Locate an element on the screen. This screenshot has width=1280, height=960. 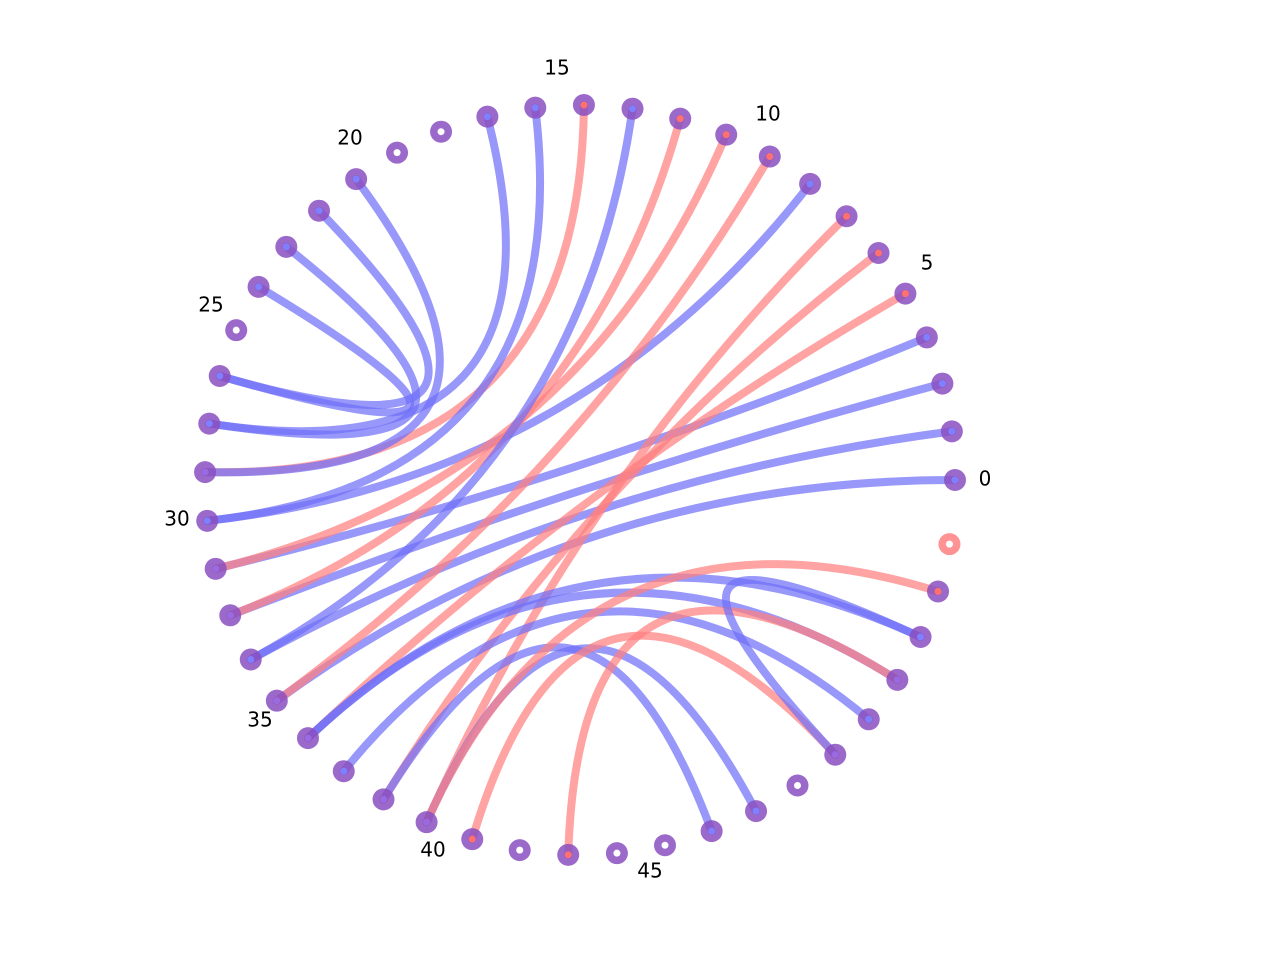
node-42-center is located at coordinates (835, 755).